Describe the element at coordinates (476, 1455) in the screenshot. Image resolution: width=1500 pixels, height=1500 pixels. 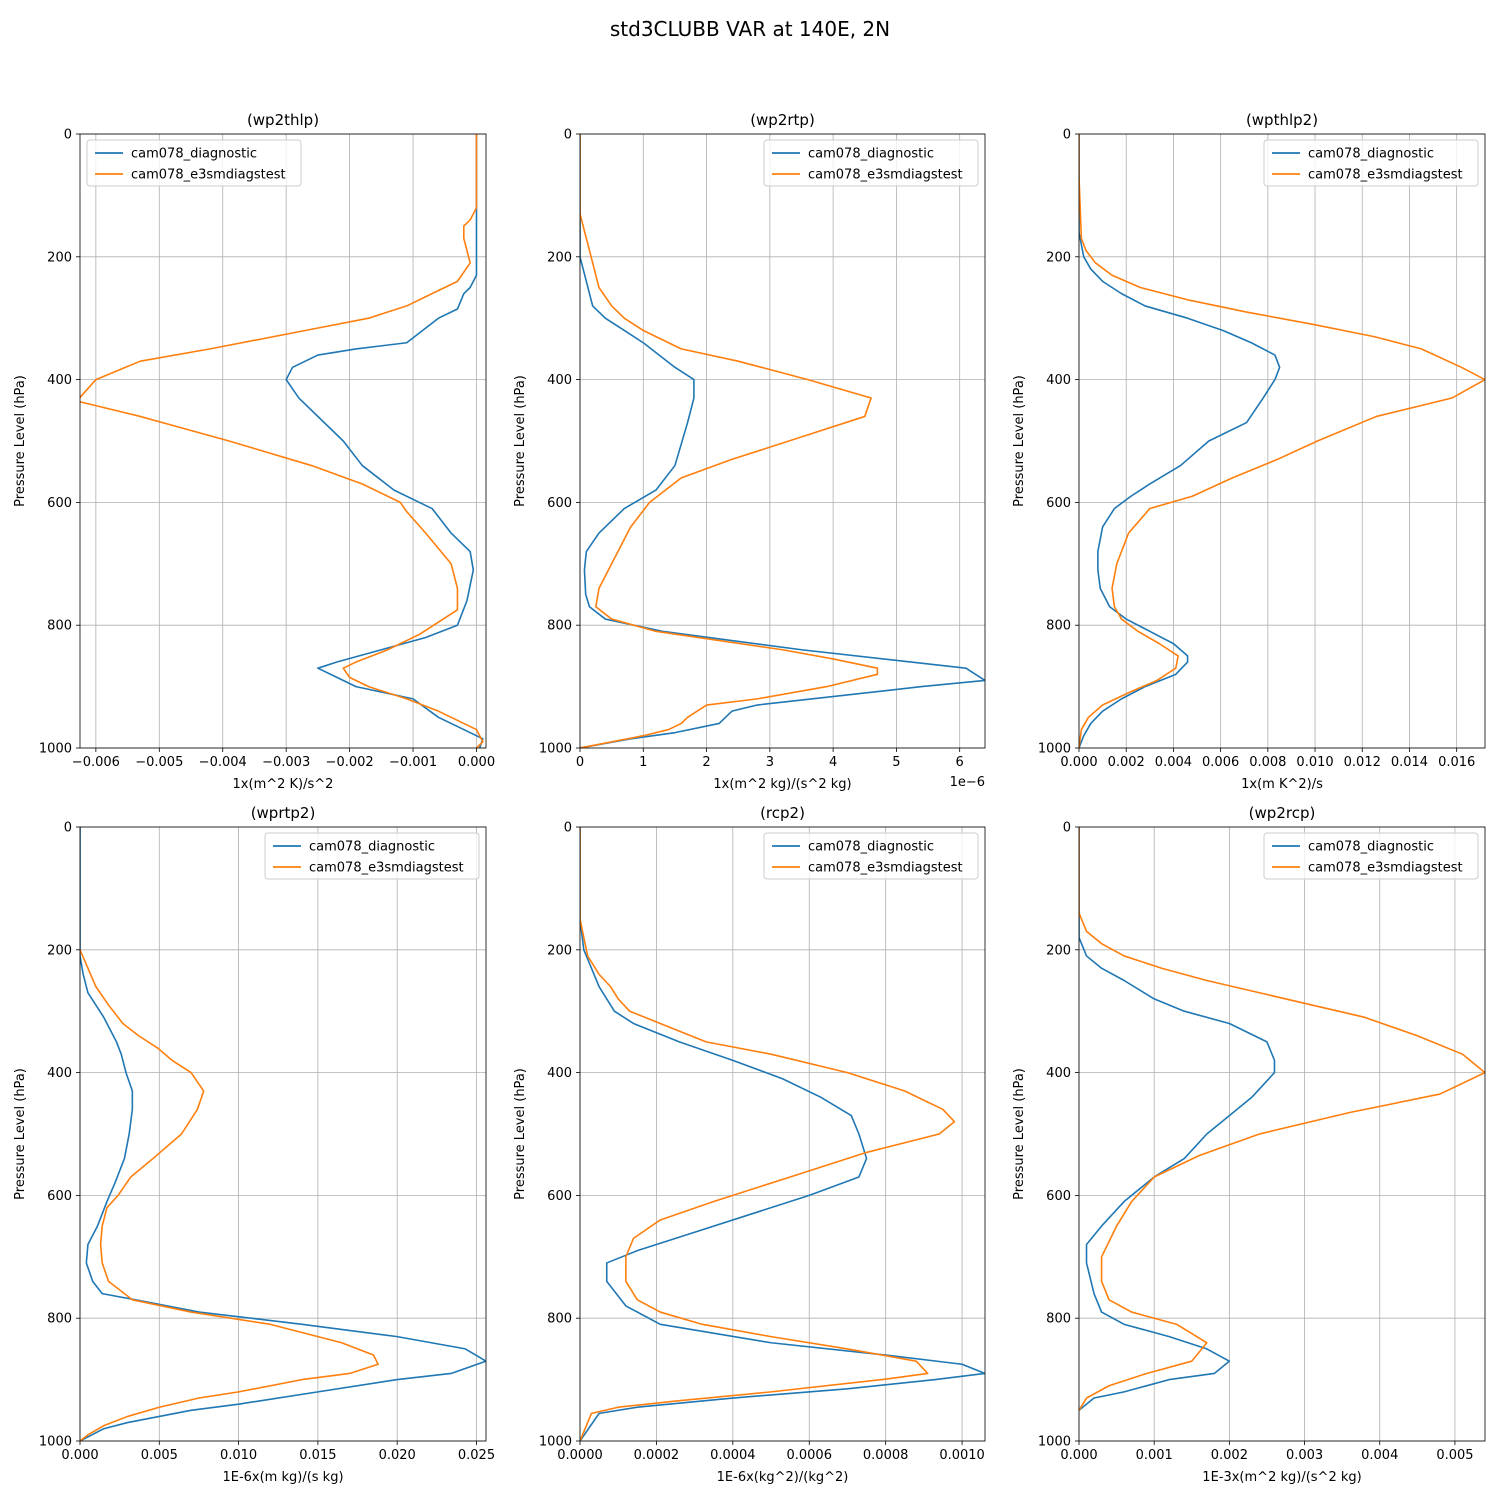
I see `x-tick-label: 0.025` at that location.